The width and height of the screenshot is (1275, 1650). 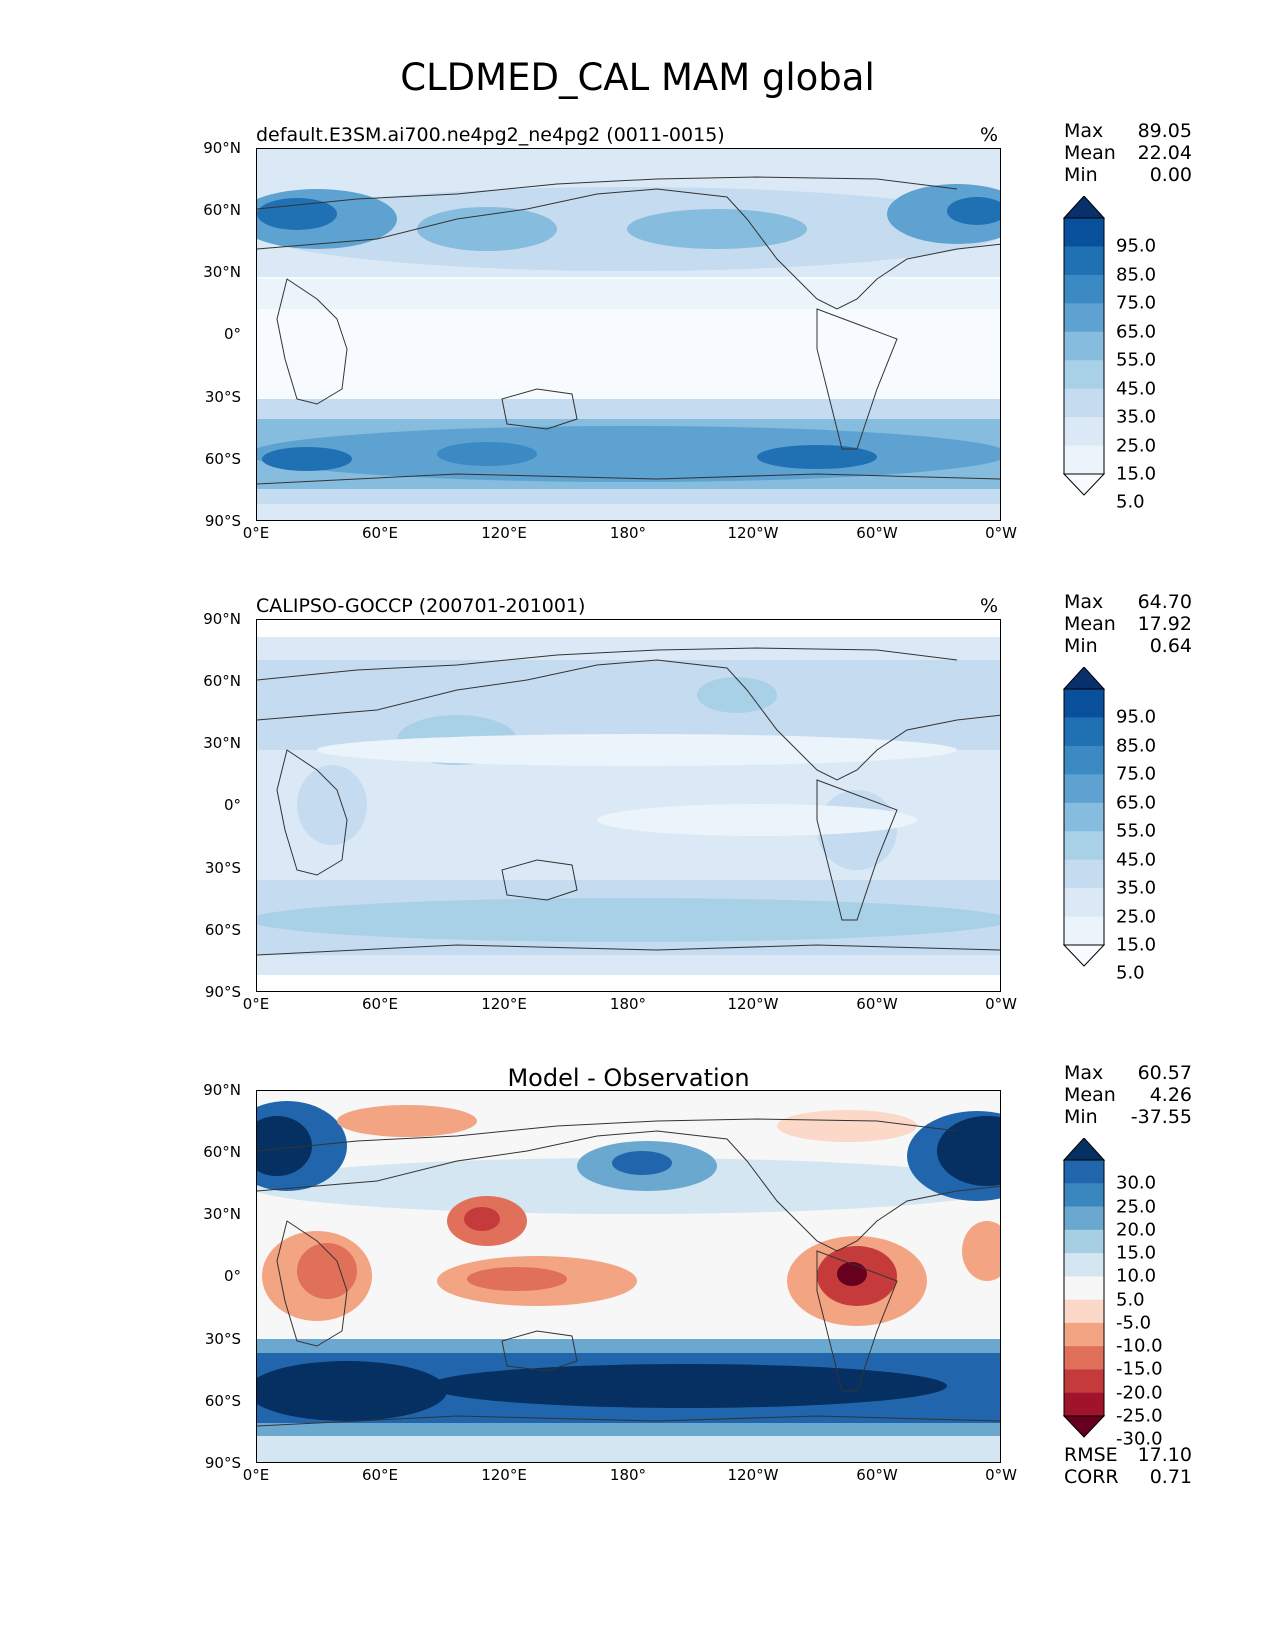 What do you see at coordinates (1136, 945) in the screenshot?
I see `colorbar-tick-label: 15.0` at bounding box center [1136, 945].